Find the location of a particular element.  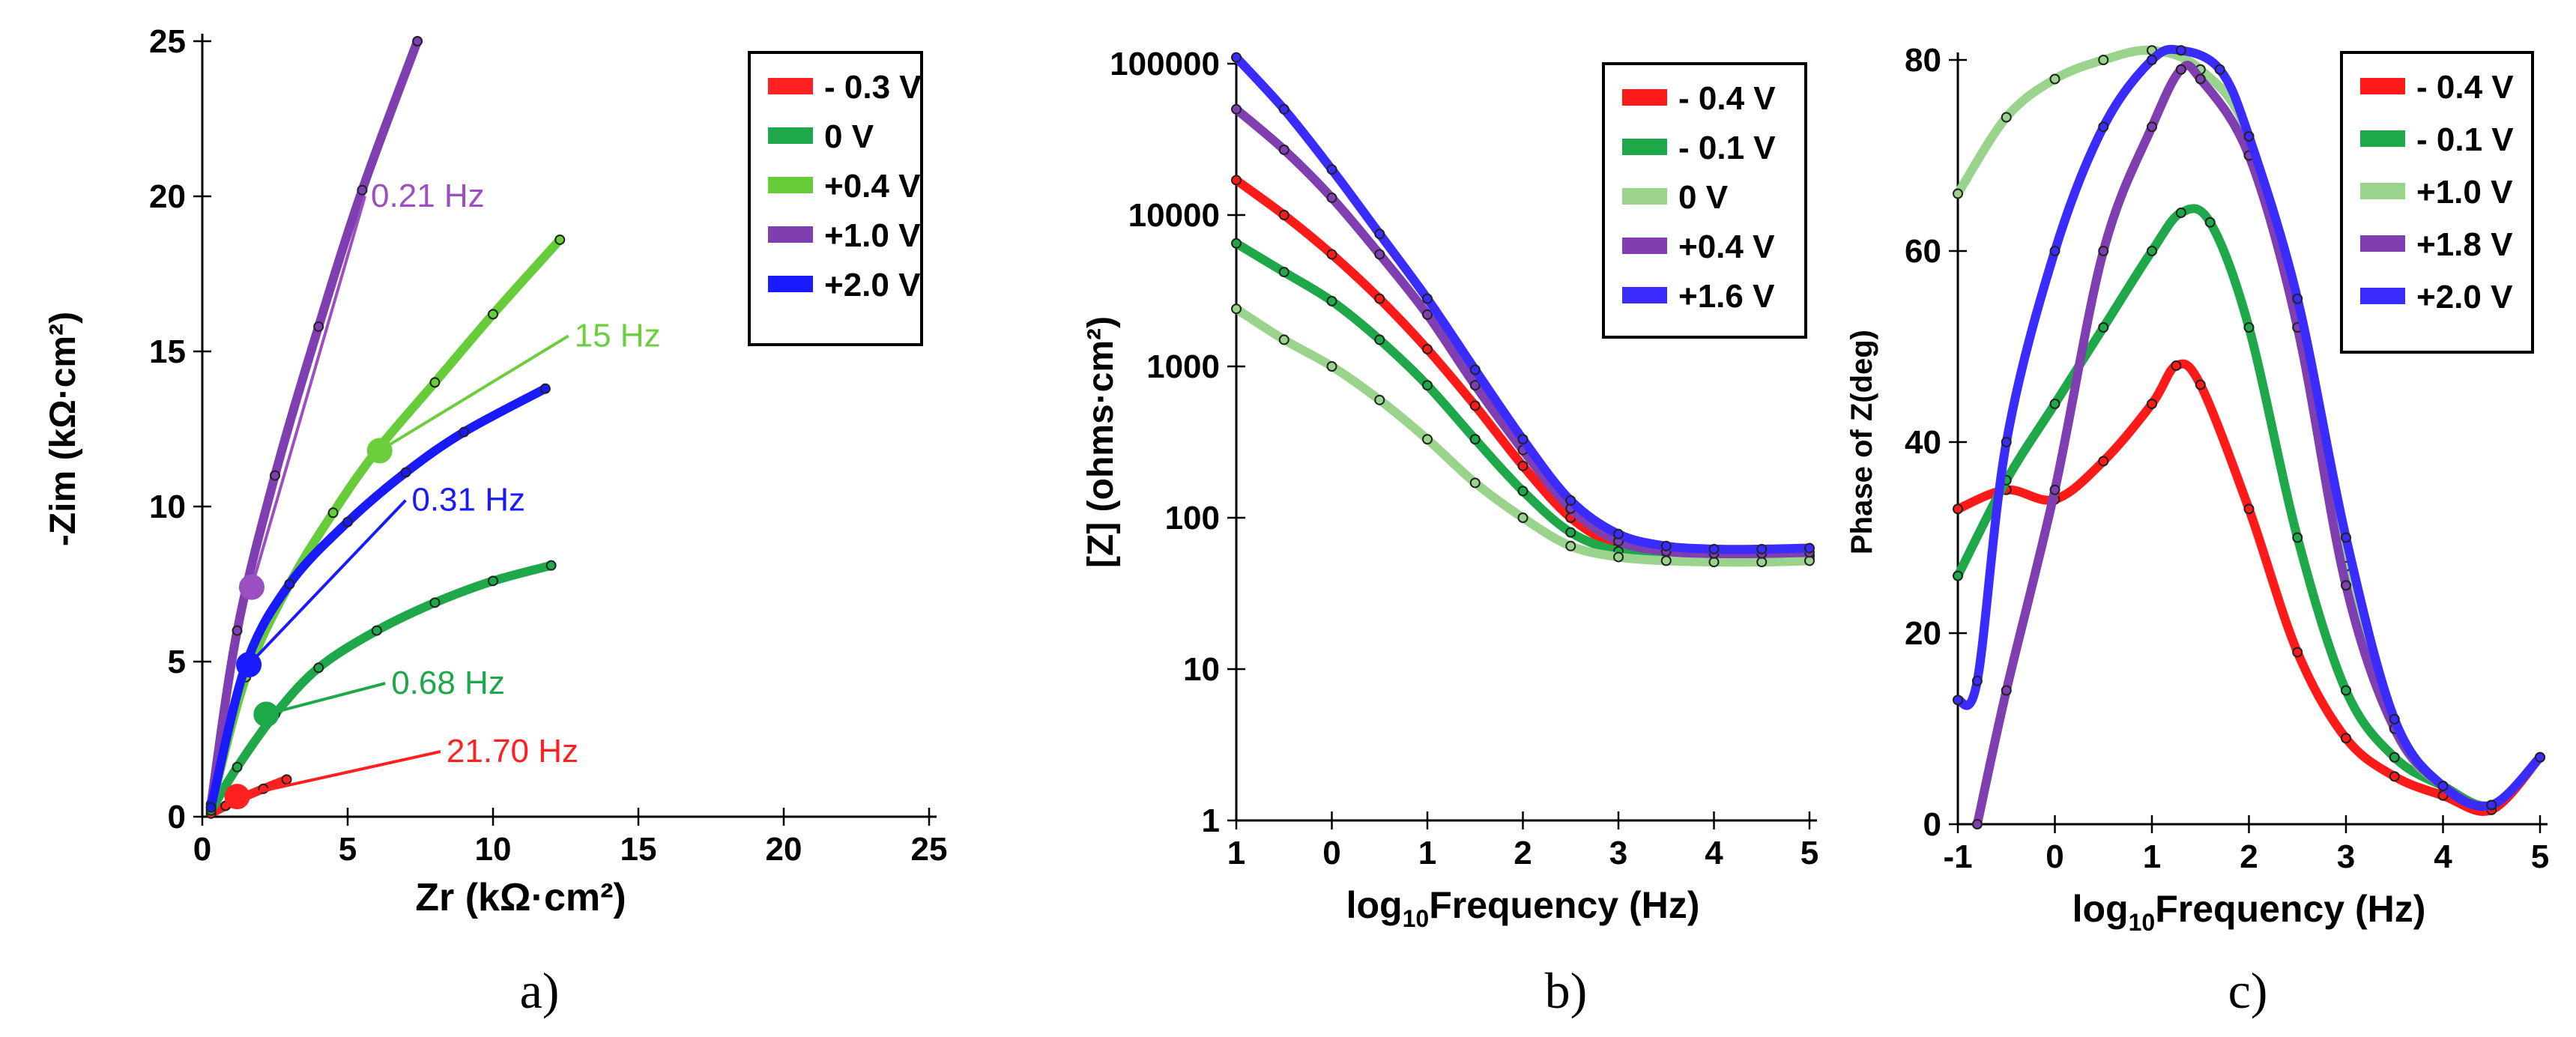

legend: - 0.4 V - 0.1 V 0 V +0.4 V +1.6 V is located at coordinates (1704, 200).